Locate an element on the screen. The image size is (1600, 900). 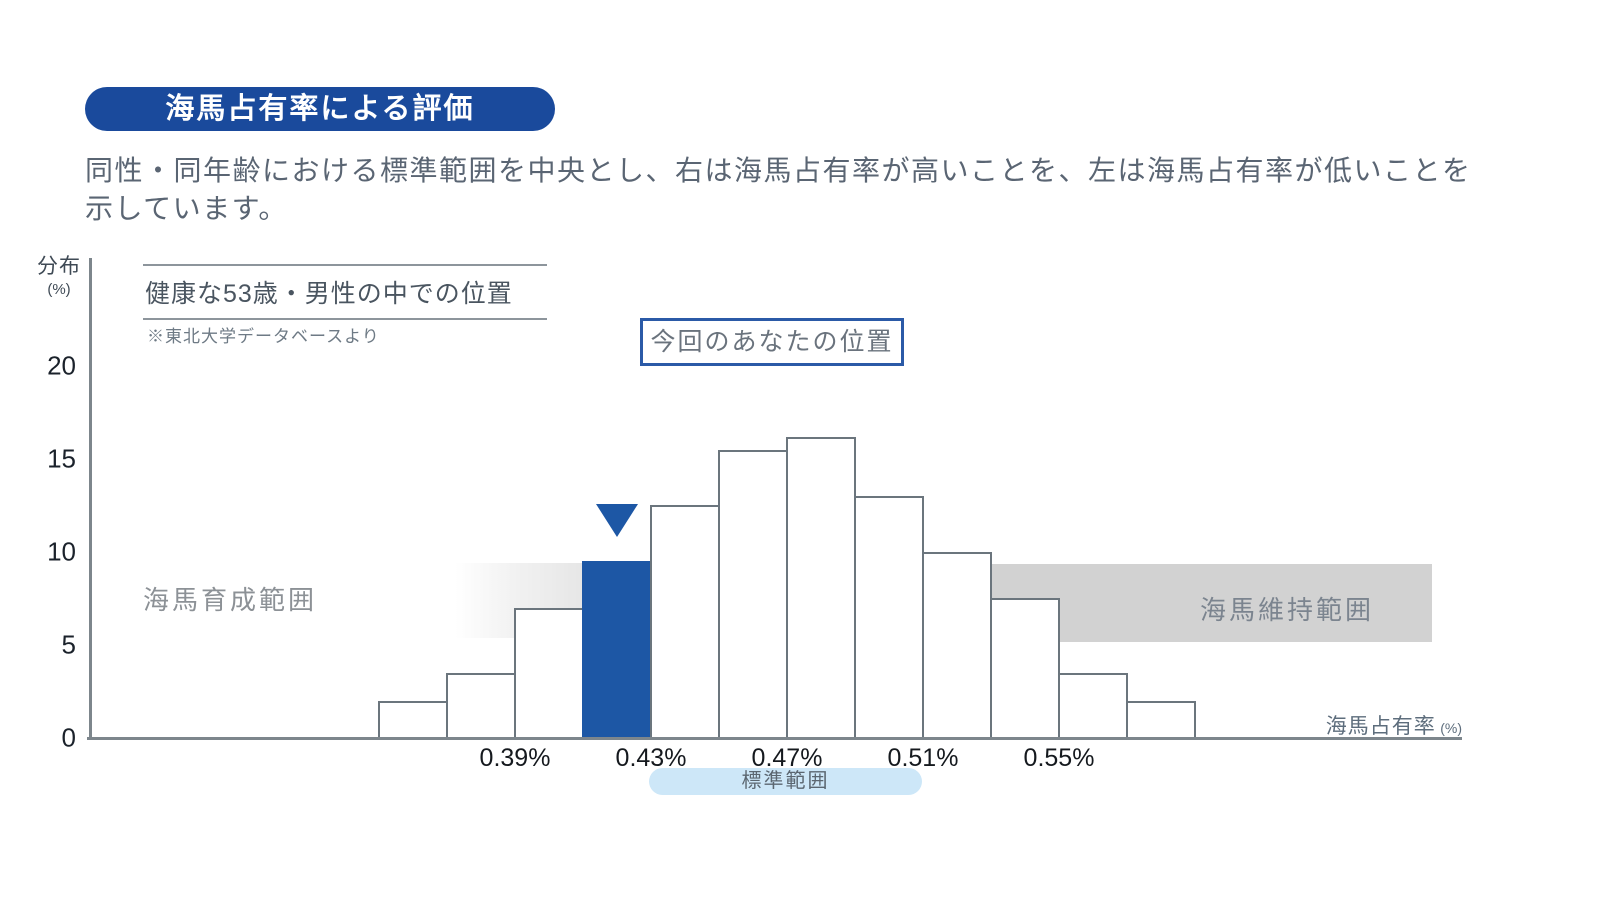
y-tick-label: 0 is located at coordinates (68, 737).